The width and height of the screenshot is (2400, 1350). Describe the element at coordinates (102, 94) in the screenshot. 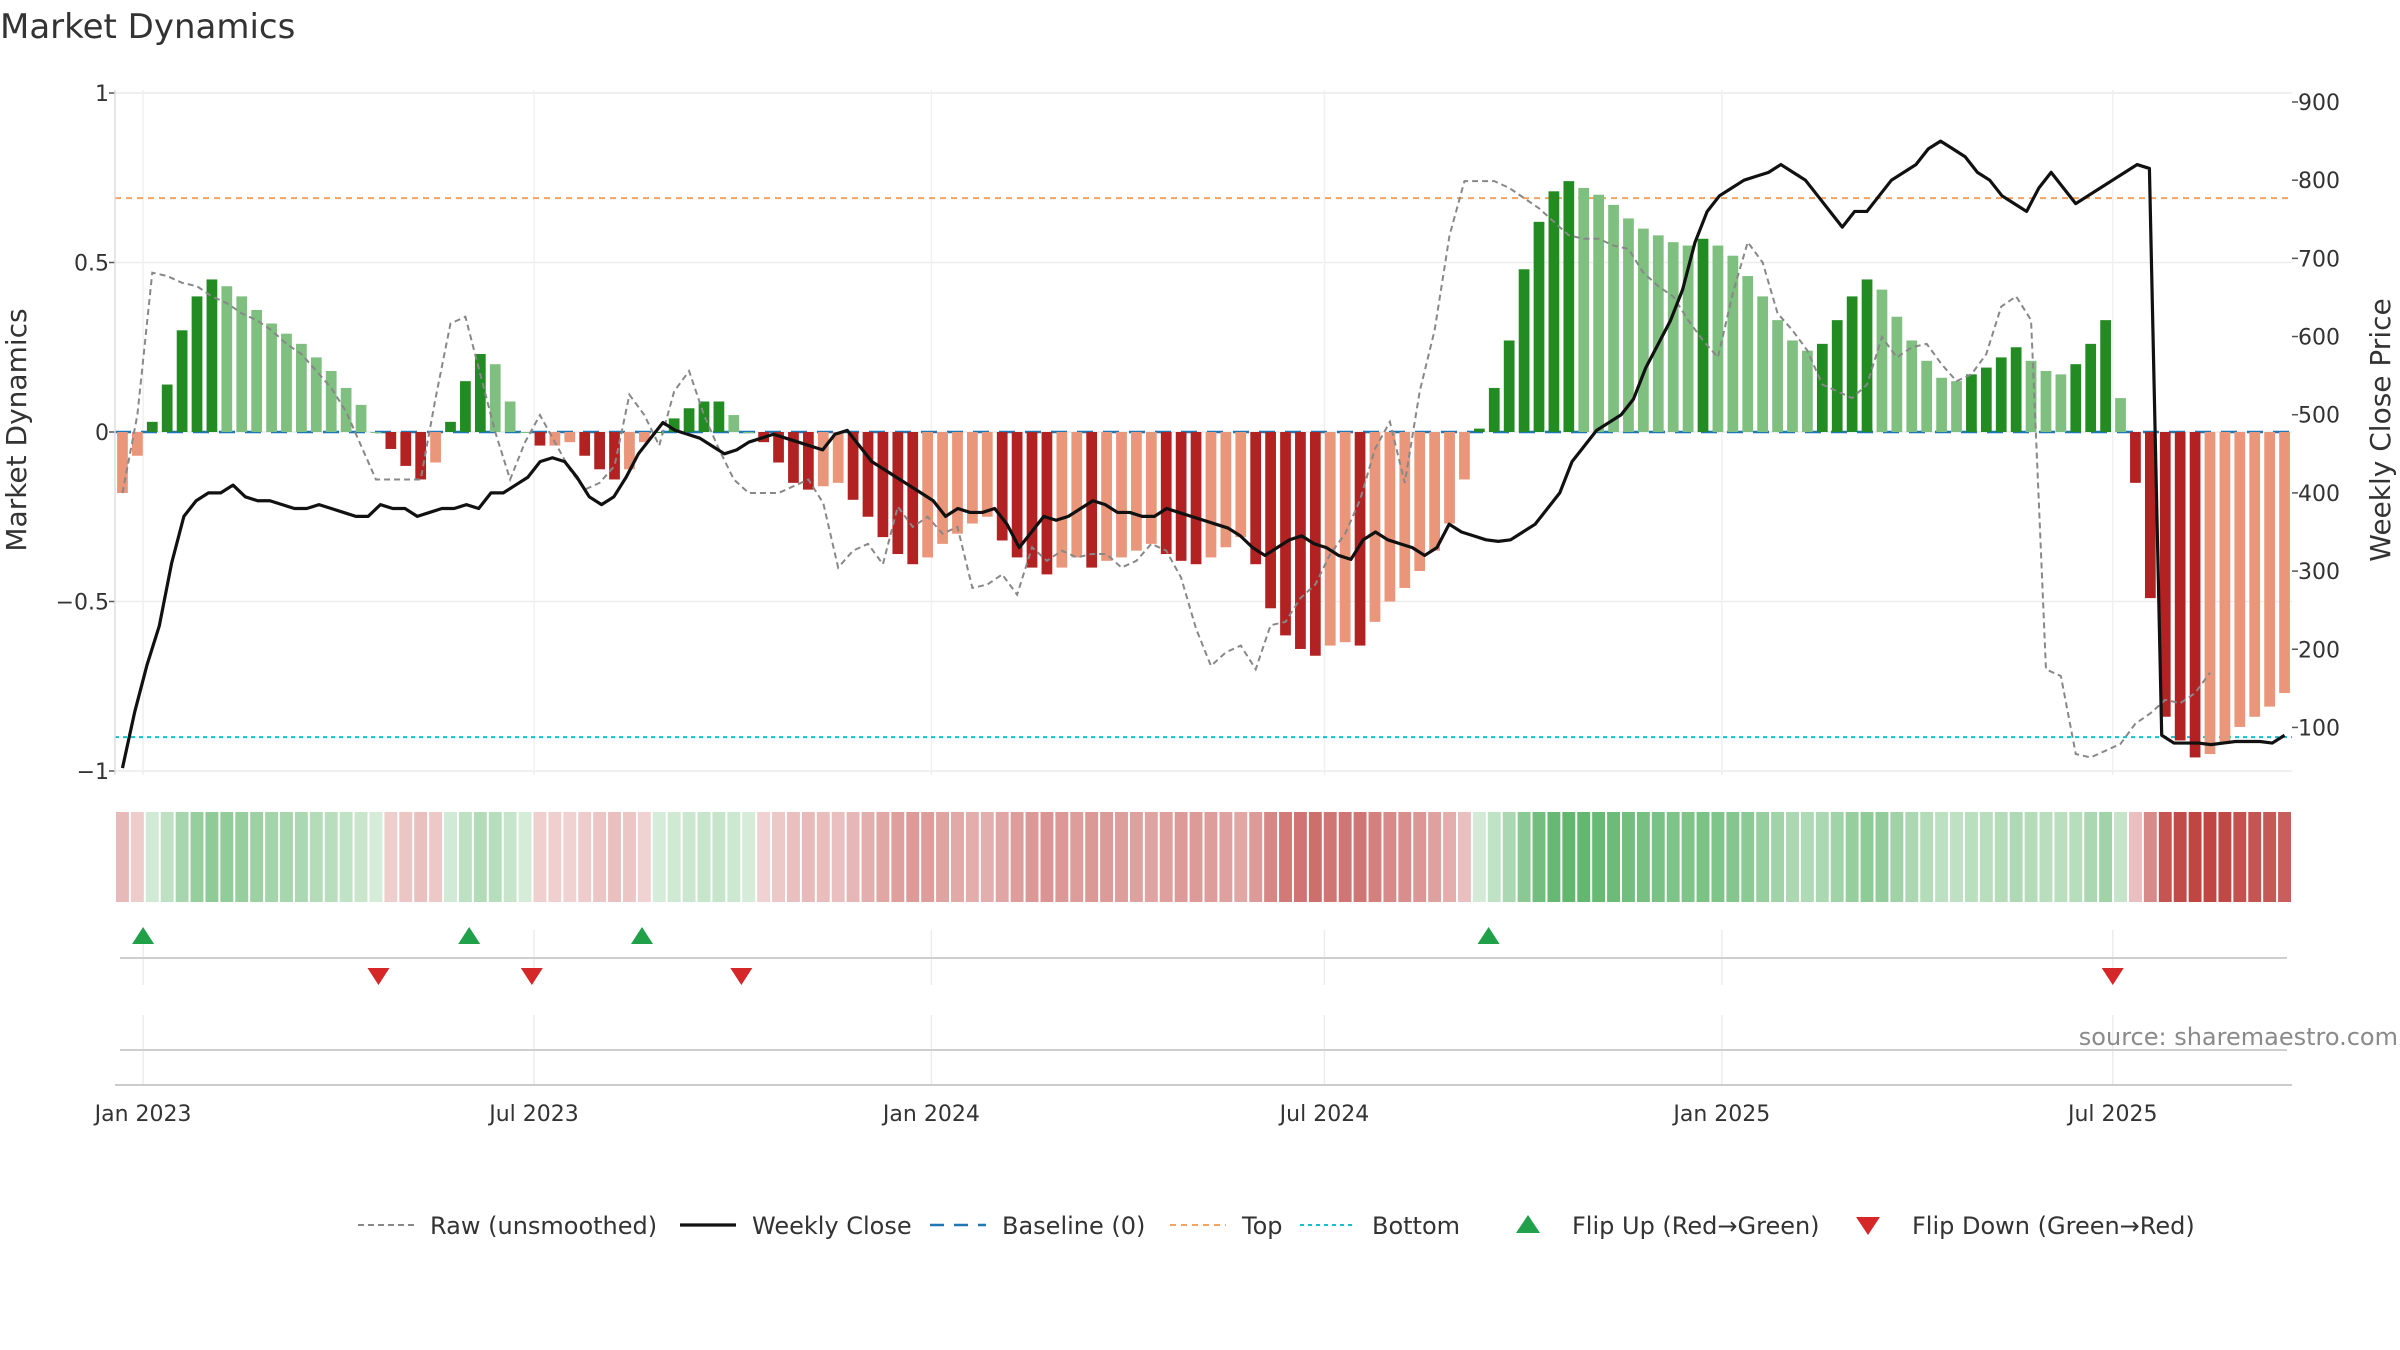

I see `y-tick-label: 1` at that location.